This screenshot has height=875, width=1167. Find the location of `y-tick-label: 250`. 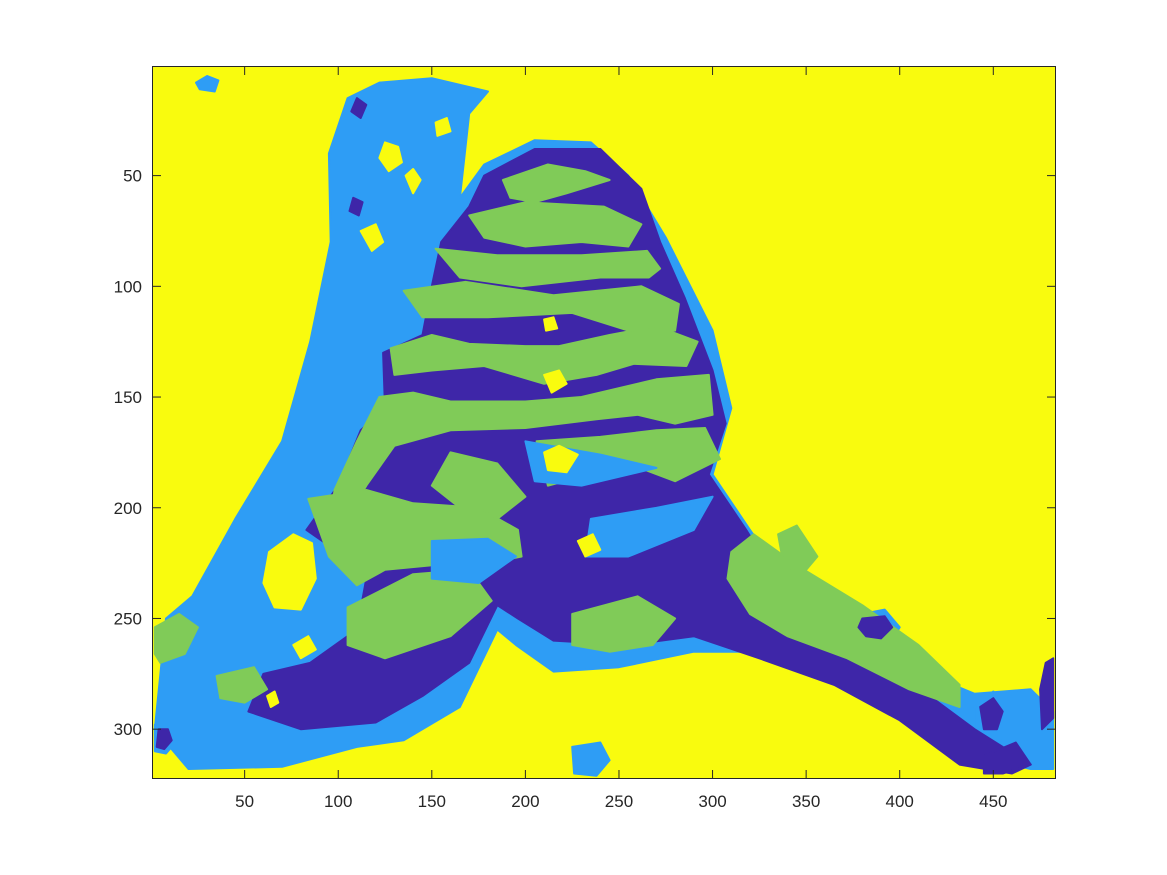

y-tick-label: 250 is located at coordinates (128, 618).